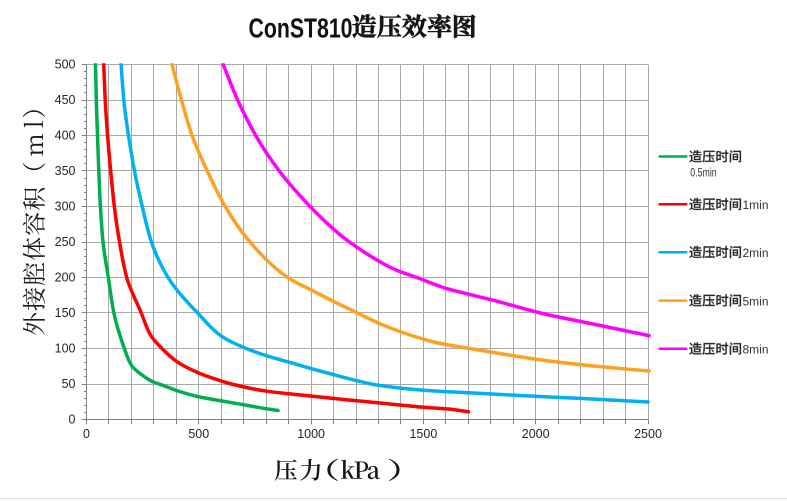 The width and height of the screenshot is (787, 501). Describe the element at coordinates (423, 434) in the screenshot. I see `svg-text: 1500` at that location.